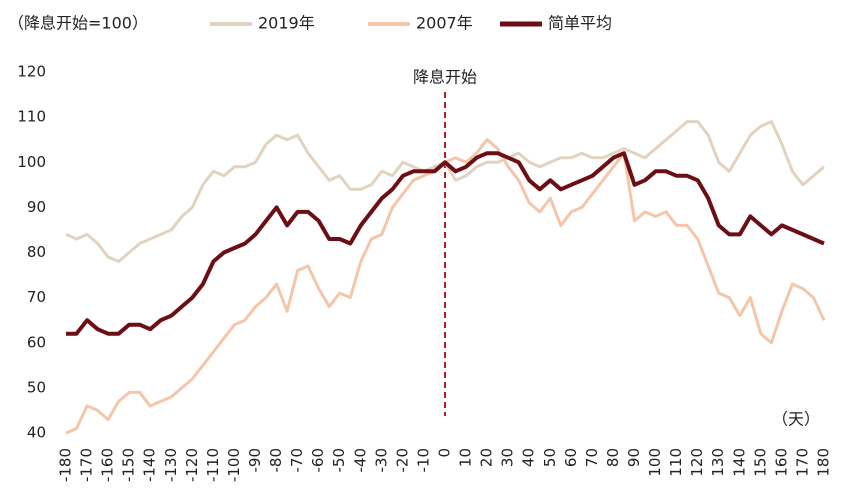 The width and height of the screenshot is (852, 500). I want to click on x-tick-label: 130, so click(718, 462).